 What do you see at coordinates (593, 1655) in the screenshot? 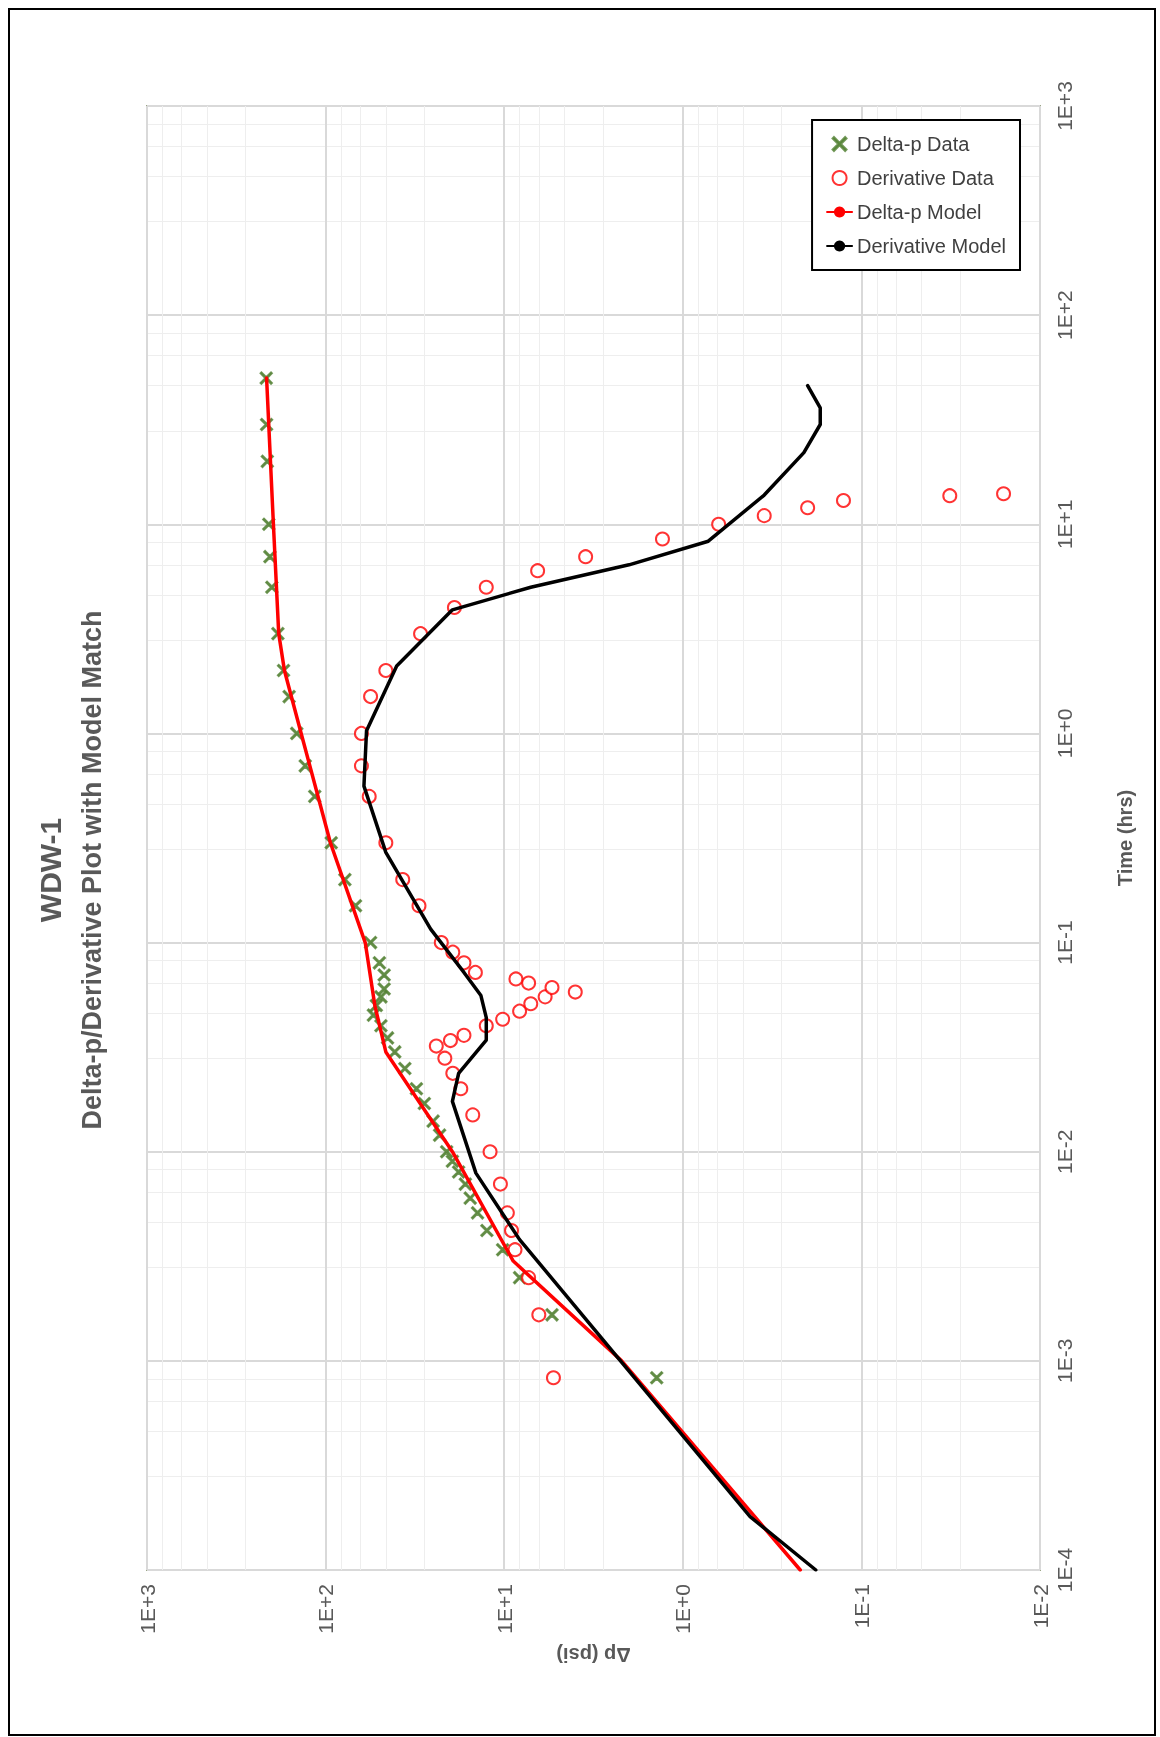
I see `x-axis-title: Δp (psi)` at bounding box center [593, 1655].